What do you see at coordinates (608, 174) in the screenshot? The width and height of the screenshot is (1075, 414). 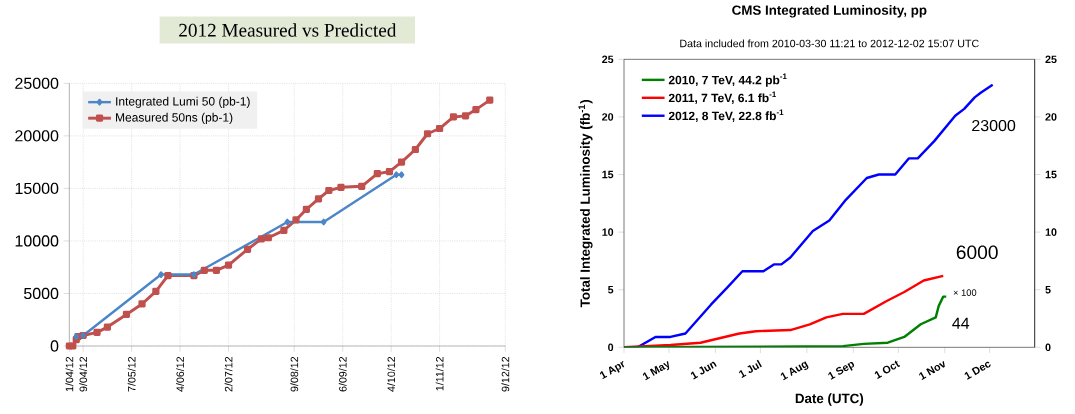 I see `y-tick-label: 15` at bounding box center [608, 174].